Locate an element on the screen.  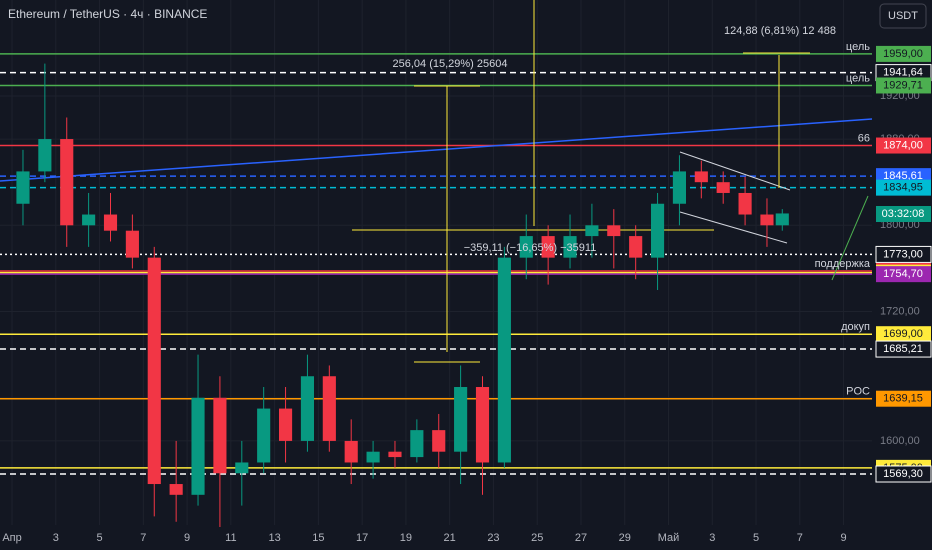
time-axis is located at coordinates (437, 538).